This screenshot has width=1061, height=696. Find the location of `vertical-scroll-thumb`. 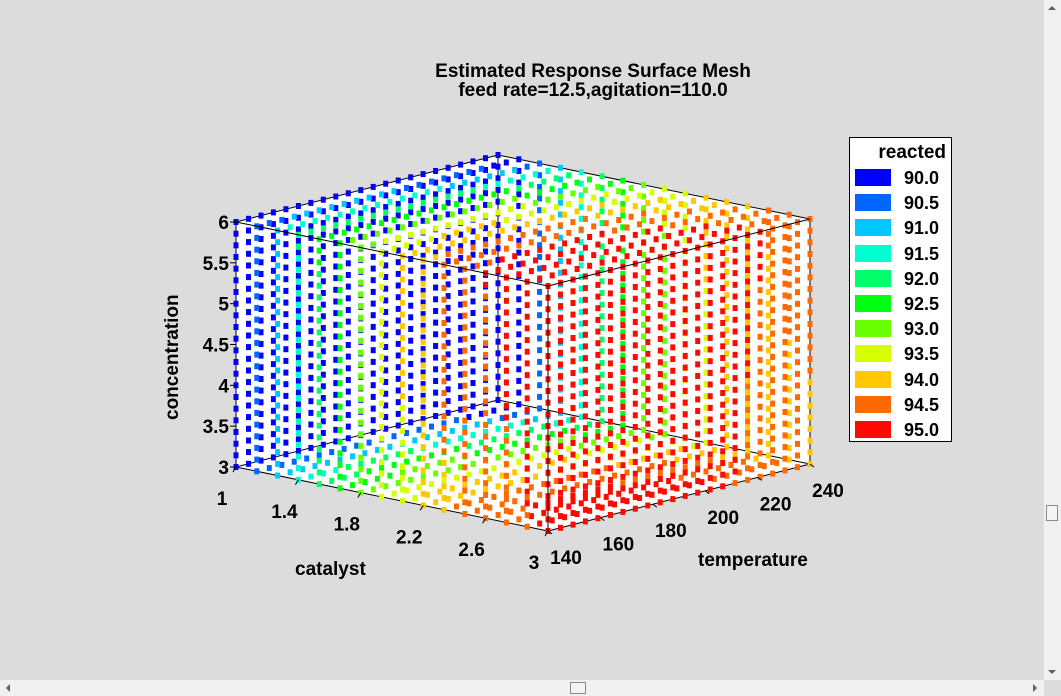

vertical-scroll-thumb is located at coordinates (1052, 513).